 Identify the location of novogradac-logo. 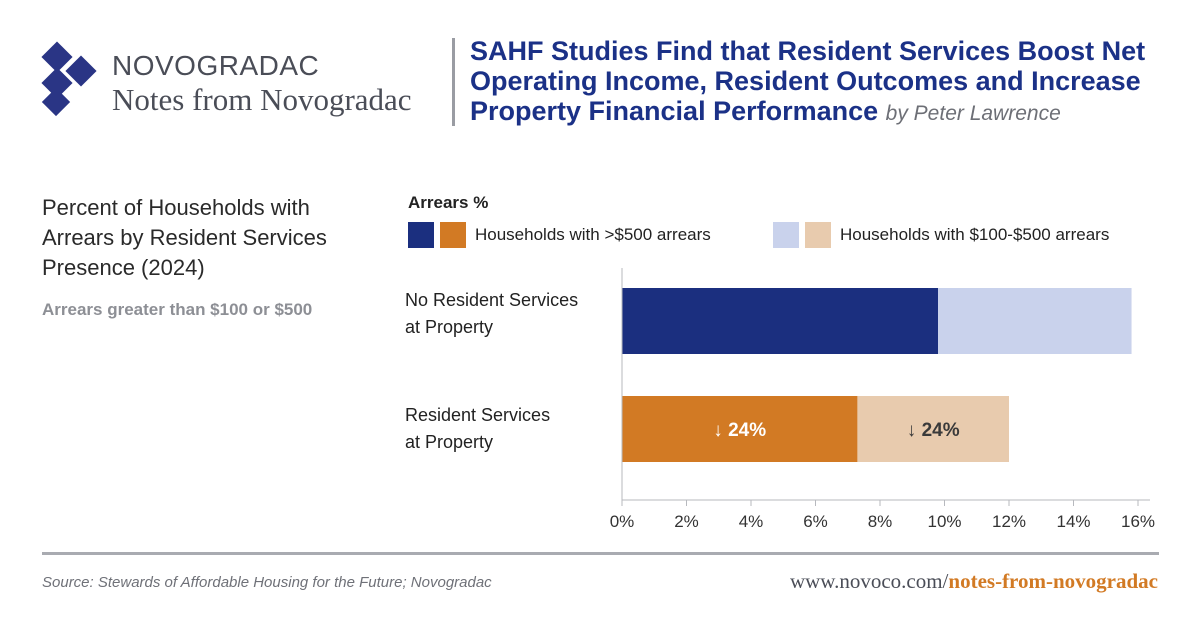
(69, 79).